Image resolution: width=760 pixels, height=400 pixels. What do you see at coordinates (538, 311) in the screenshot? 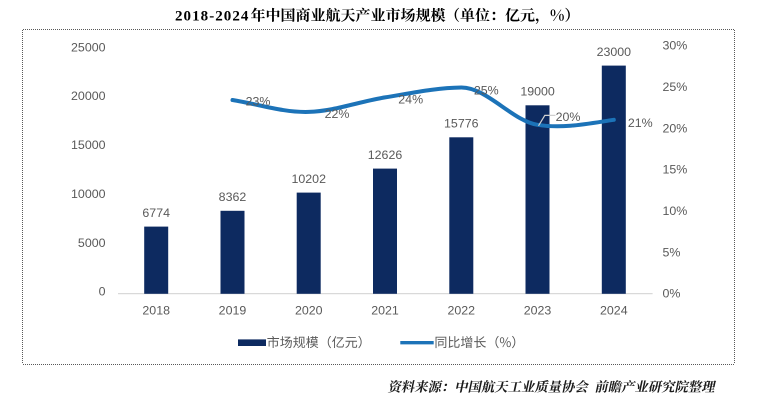
I see `svg-text: 2023` at bounding box center [538, 311].